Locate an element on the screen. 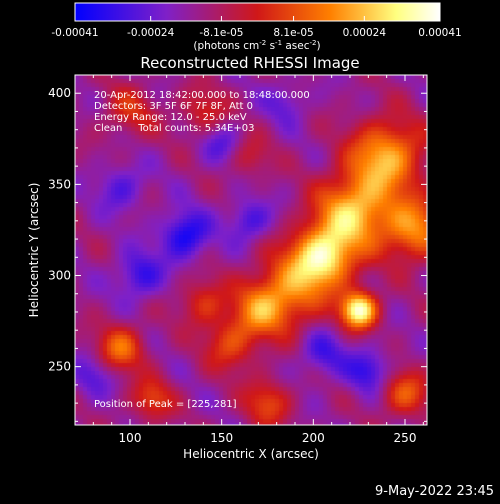  y-axis-label: Heliocentric Y (arcsec) is located at coordinates (34, 250).